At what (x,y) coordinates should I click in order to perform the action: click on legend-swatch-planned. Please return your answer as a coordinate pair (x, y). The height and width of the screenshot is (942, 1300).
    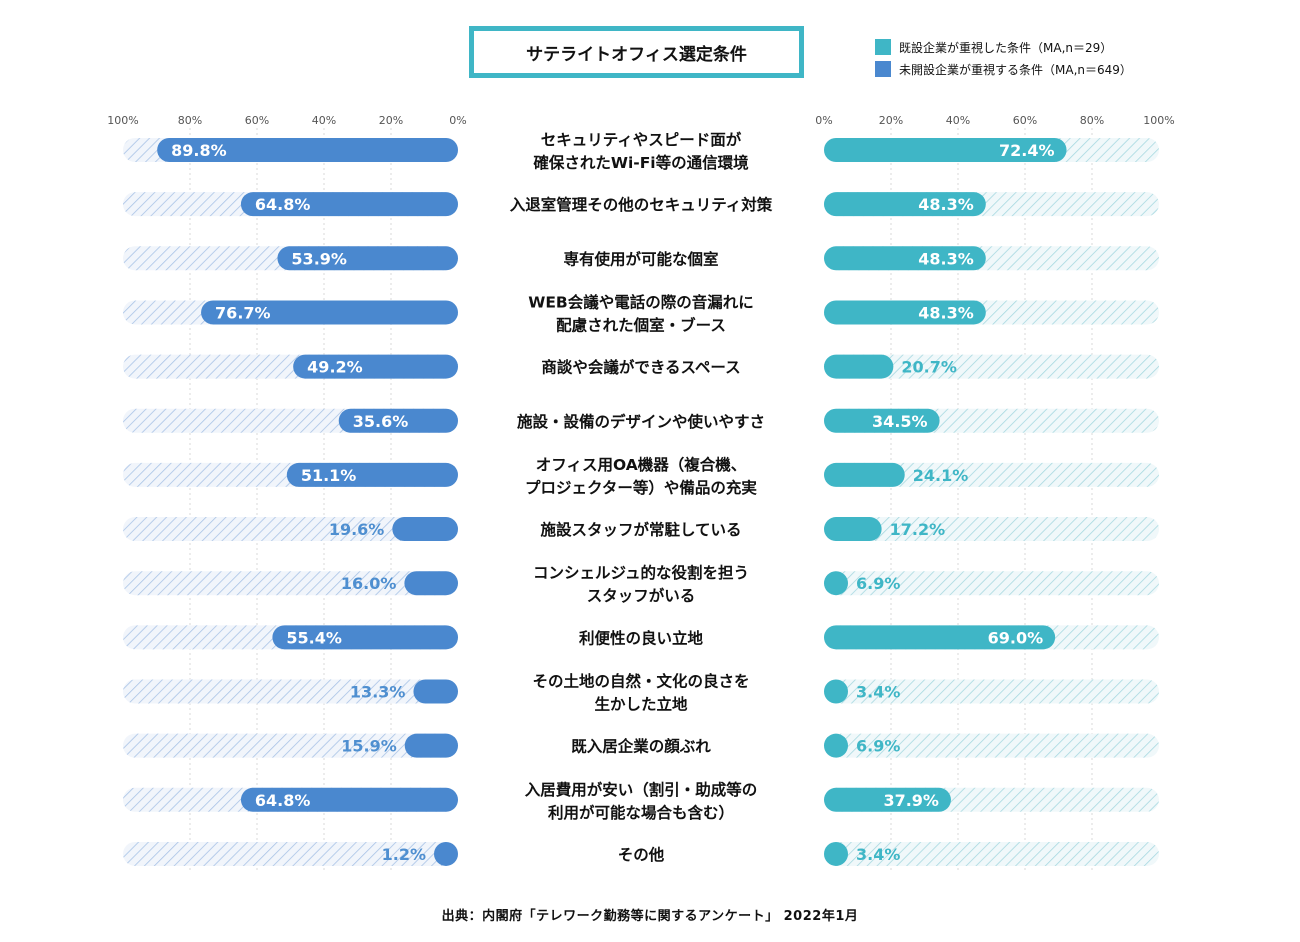
    Looking at the image, I should click on (883, 69).